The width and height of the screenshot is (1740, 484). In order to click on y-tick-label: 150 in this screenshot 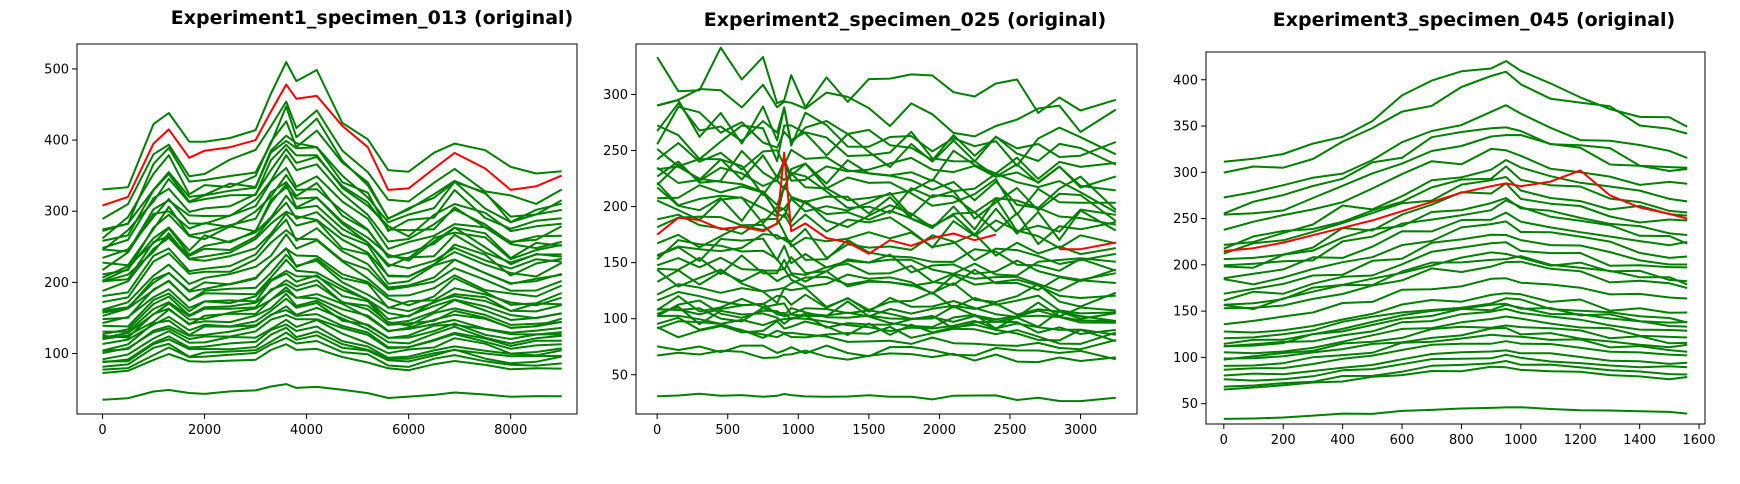, I will do `click(615, 263)`.